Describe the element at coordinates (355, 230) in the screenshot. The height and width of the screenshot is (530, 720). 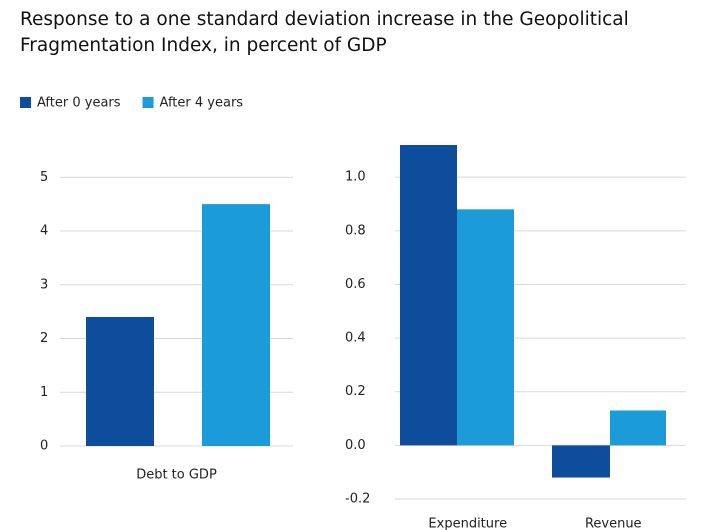
I see `y-tick-label: 0.8` at that location.